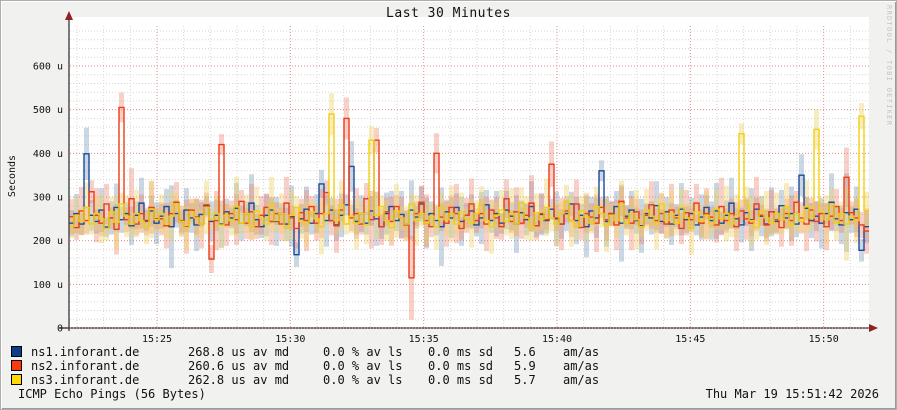  I want to click on svg-text: 400 u, so click(48, 154).